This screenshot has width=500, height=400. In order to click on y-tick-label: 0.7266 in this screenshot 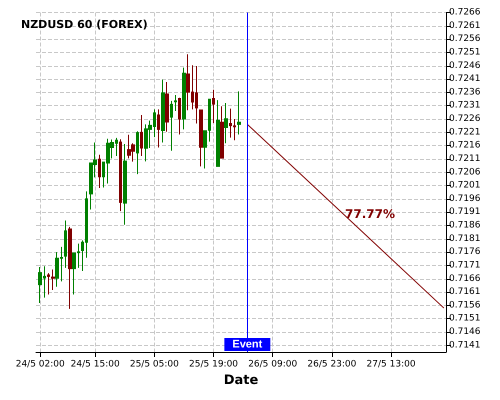, I will do `click(465, 13)`.